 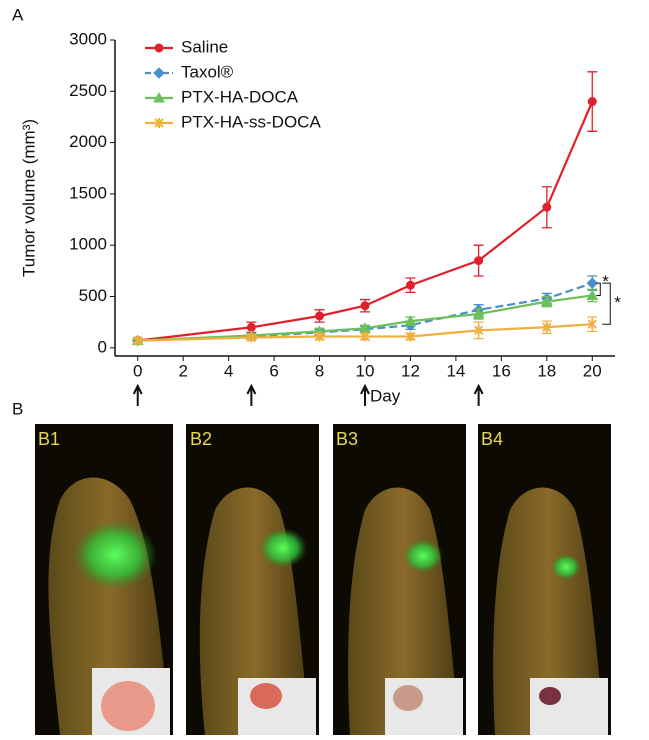 What do you see at coordinates (88, 141) in the screenshot?
I see `y-tick-label: 2000` at bounding box center [88, 141].